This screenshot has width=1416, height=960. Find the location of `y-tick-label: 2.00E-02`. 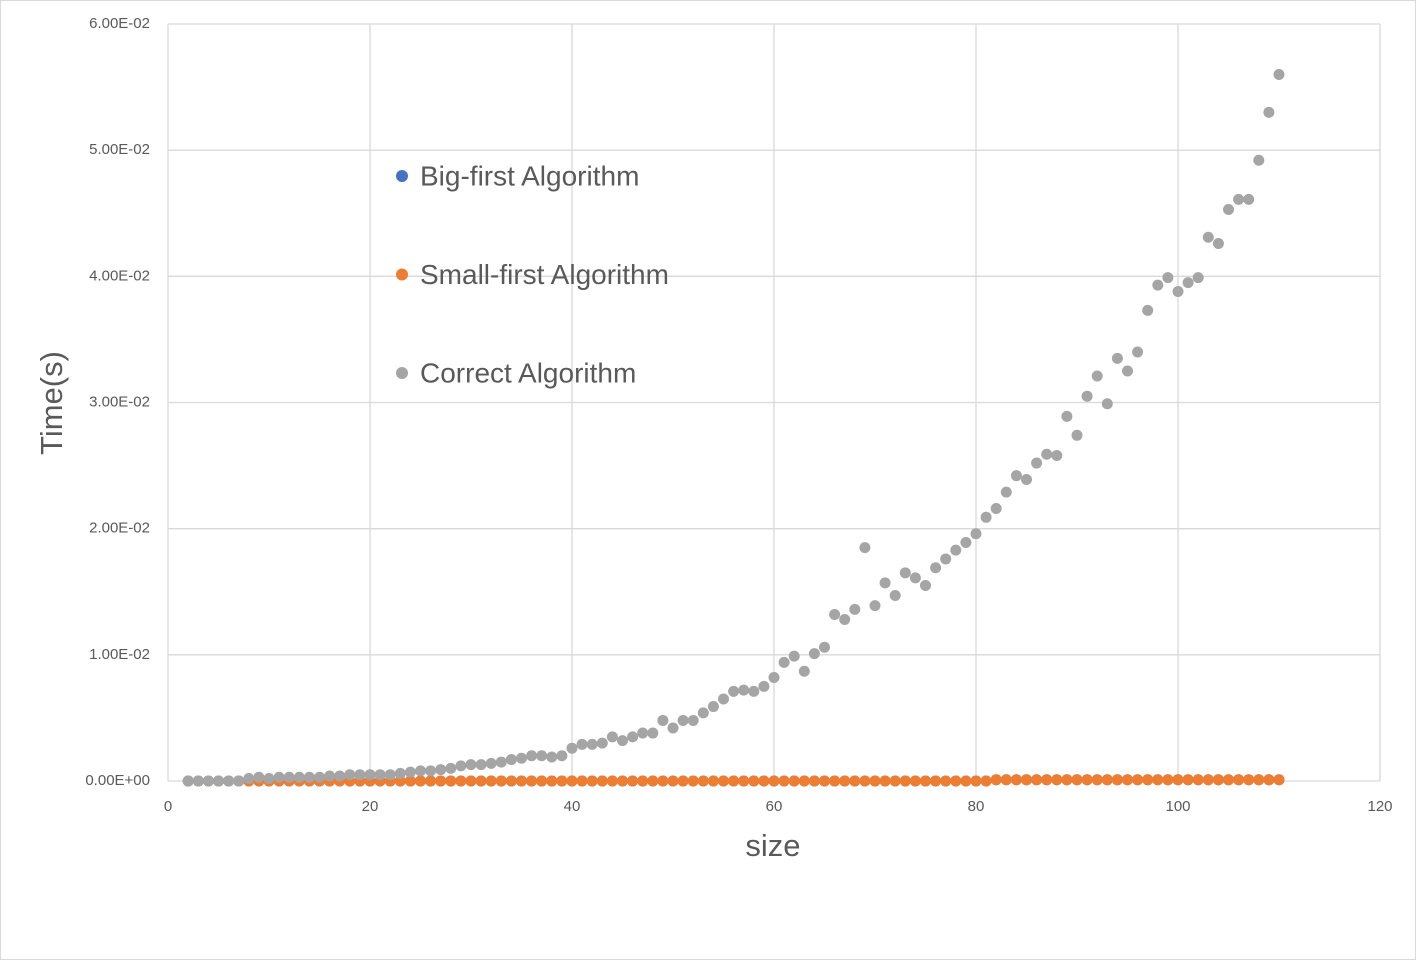

y-tick-label: 2.00E-02 is located at coordinates (119, 528).